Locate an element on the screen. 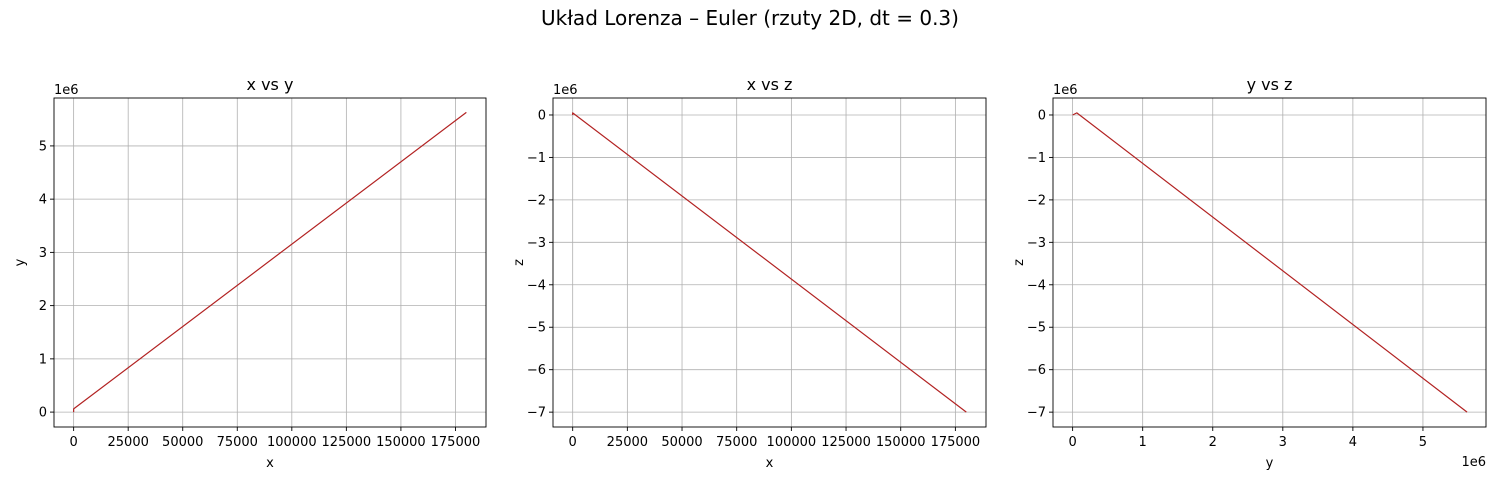 The height and width of the screenshot is (500, 1500). y-tick-label: 2 is located at coordinates (43, 306).